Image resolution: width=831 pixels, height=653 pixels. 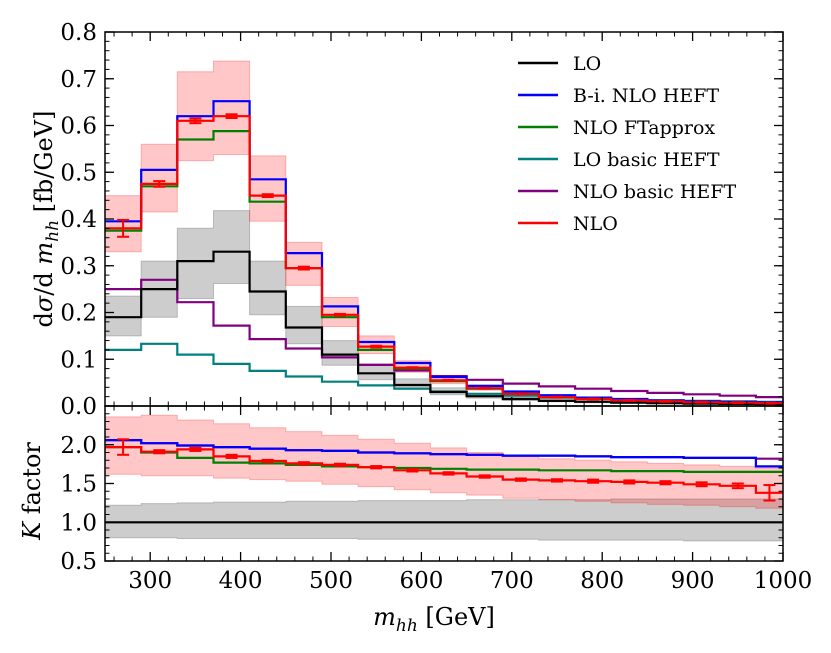 I want to click on top-ytick-label: 0.6, so click(x=78, y=127).